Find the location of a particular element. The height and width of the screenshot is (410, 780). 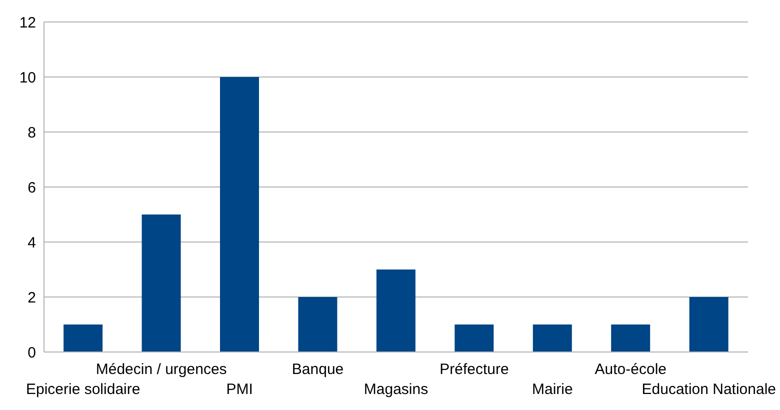

x-tick-label: Epicerie solidaire is located at coordinates (83, 389).